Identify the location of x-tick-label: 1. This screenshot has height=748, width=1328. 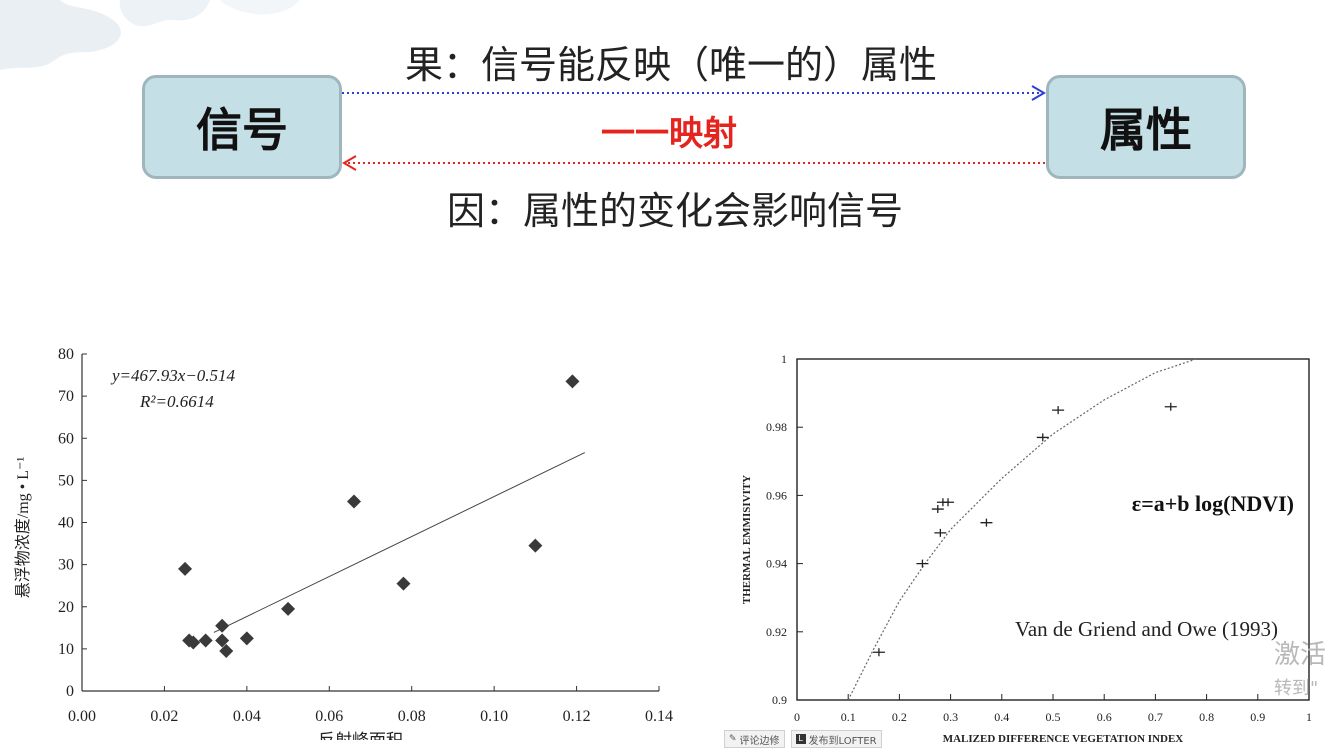
(1309, 717).